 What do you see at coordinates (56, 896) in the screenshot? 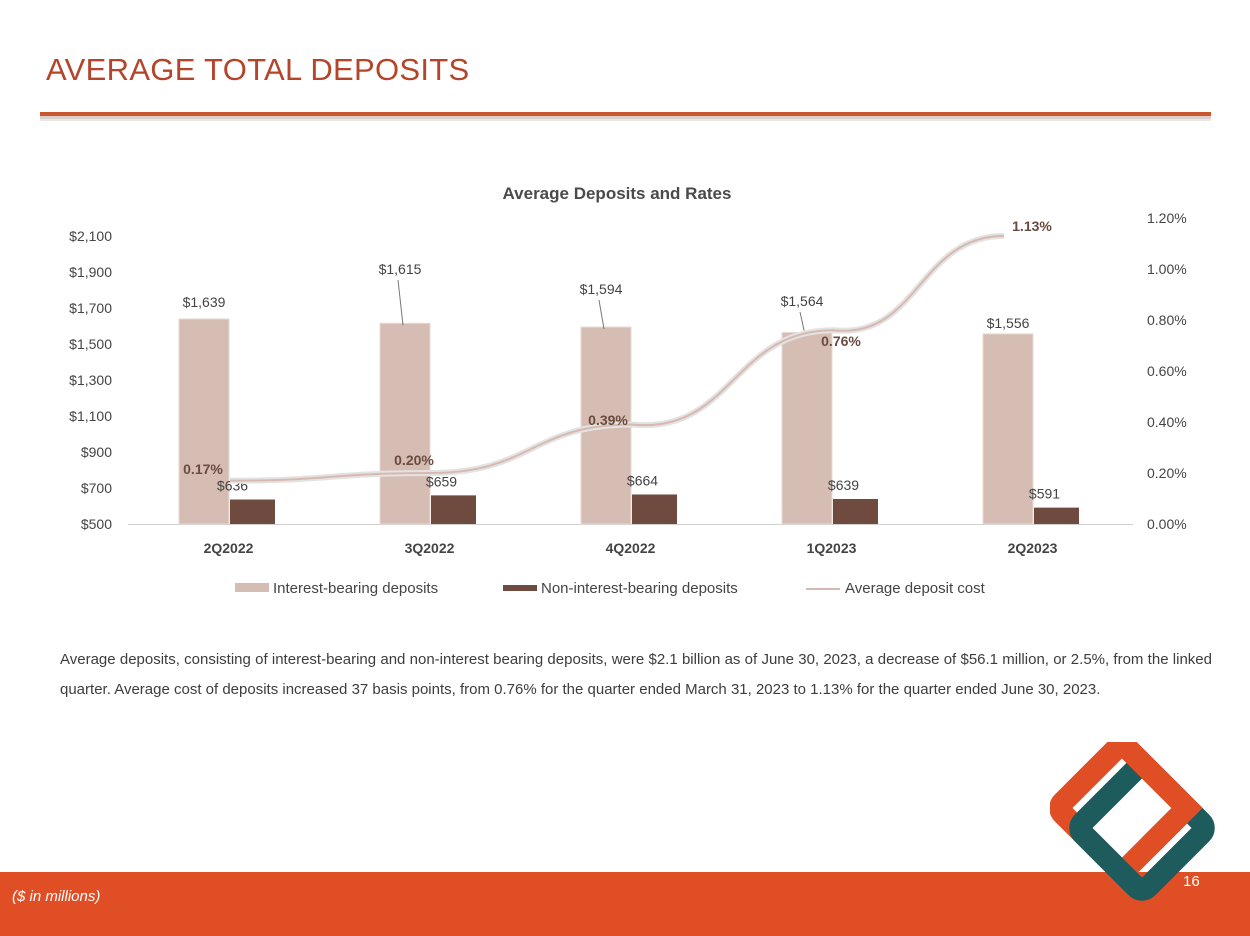
I see `footnote: ($ in millions)` at bounding box center [56, 896].